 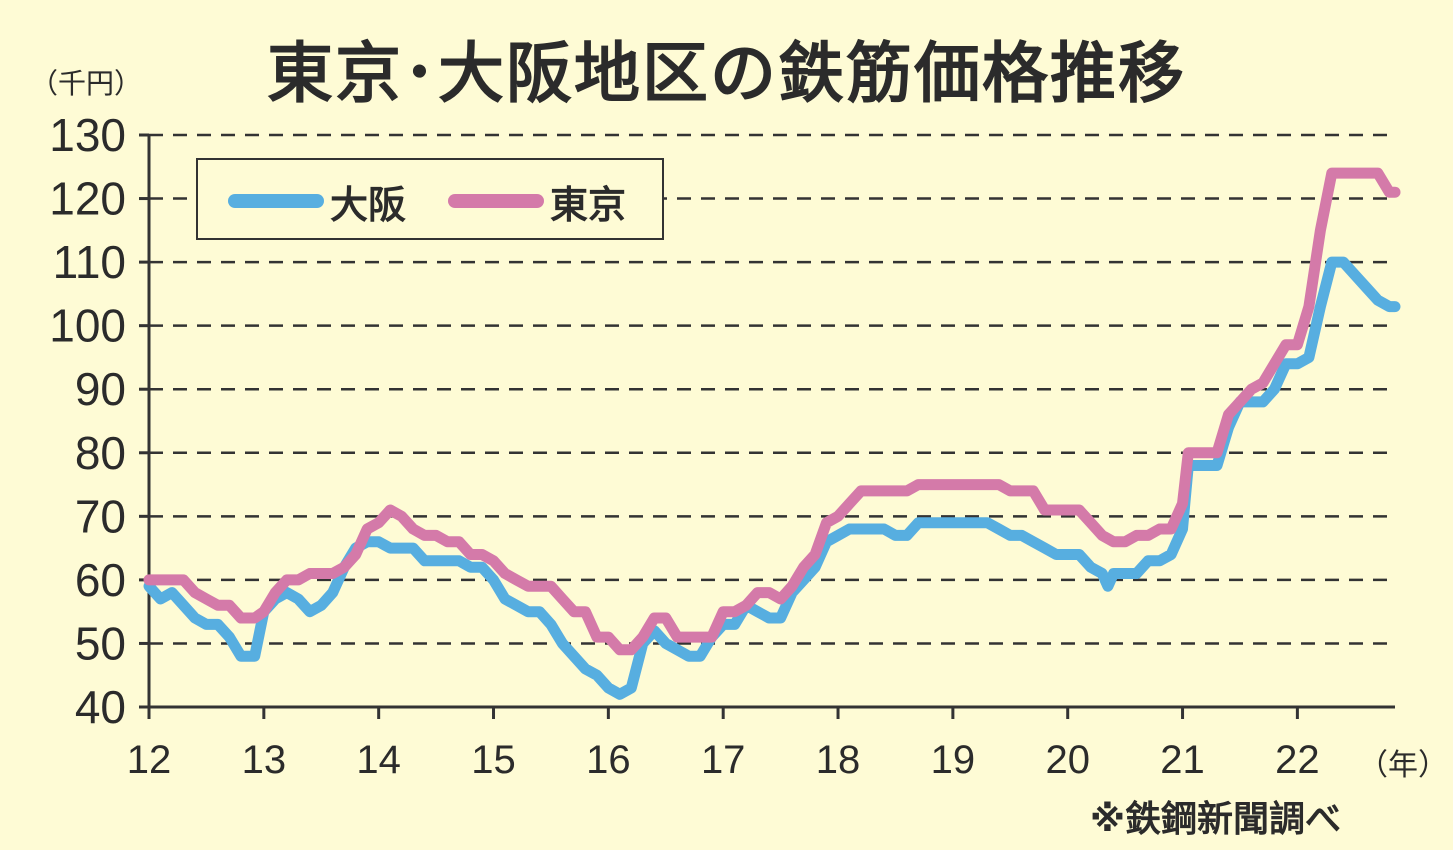 What do you see at coordinates (378, 760) in the screenshot?
I see `x-tick-label: 14` at bounding box center [378, 760].